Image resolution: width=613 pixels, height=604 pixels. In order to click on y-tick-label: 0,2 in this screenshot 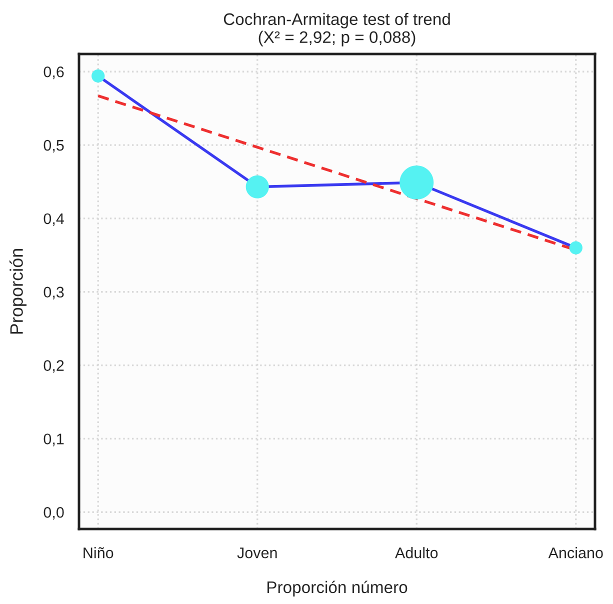, I will do `click(54, 366)`.